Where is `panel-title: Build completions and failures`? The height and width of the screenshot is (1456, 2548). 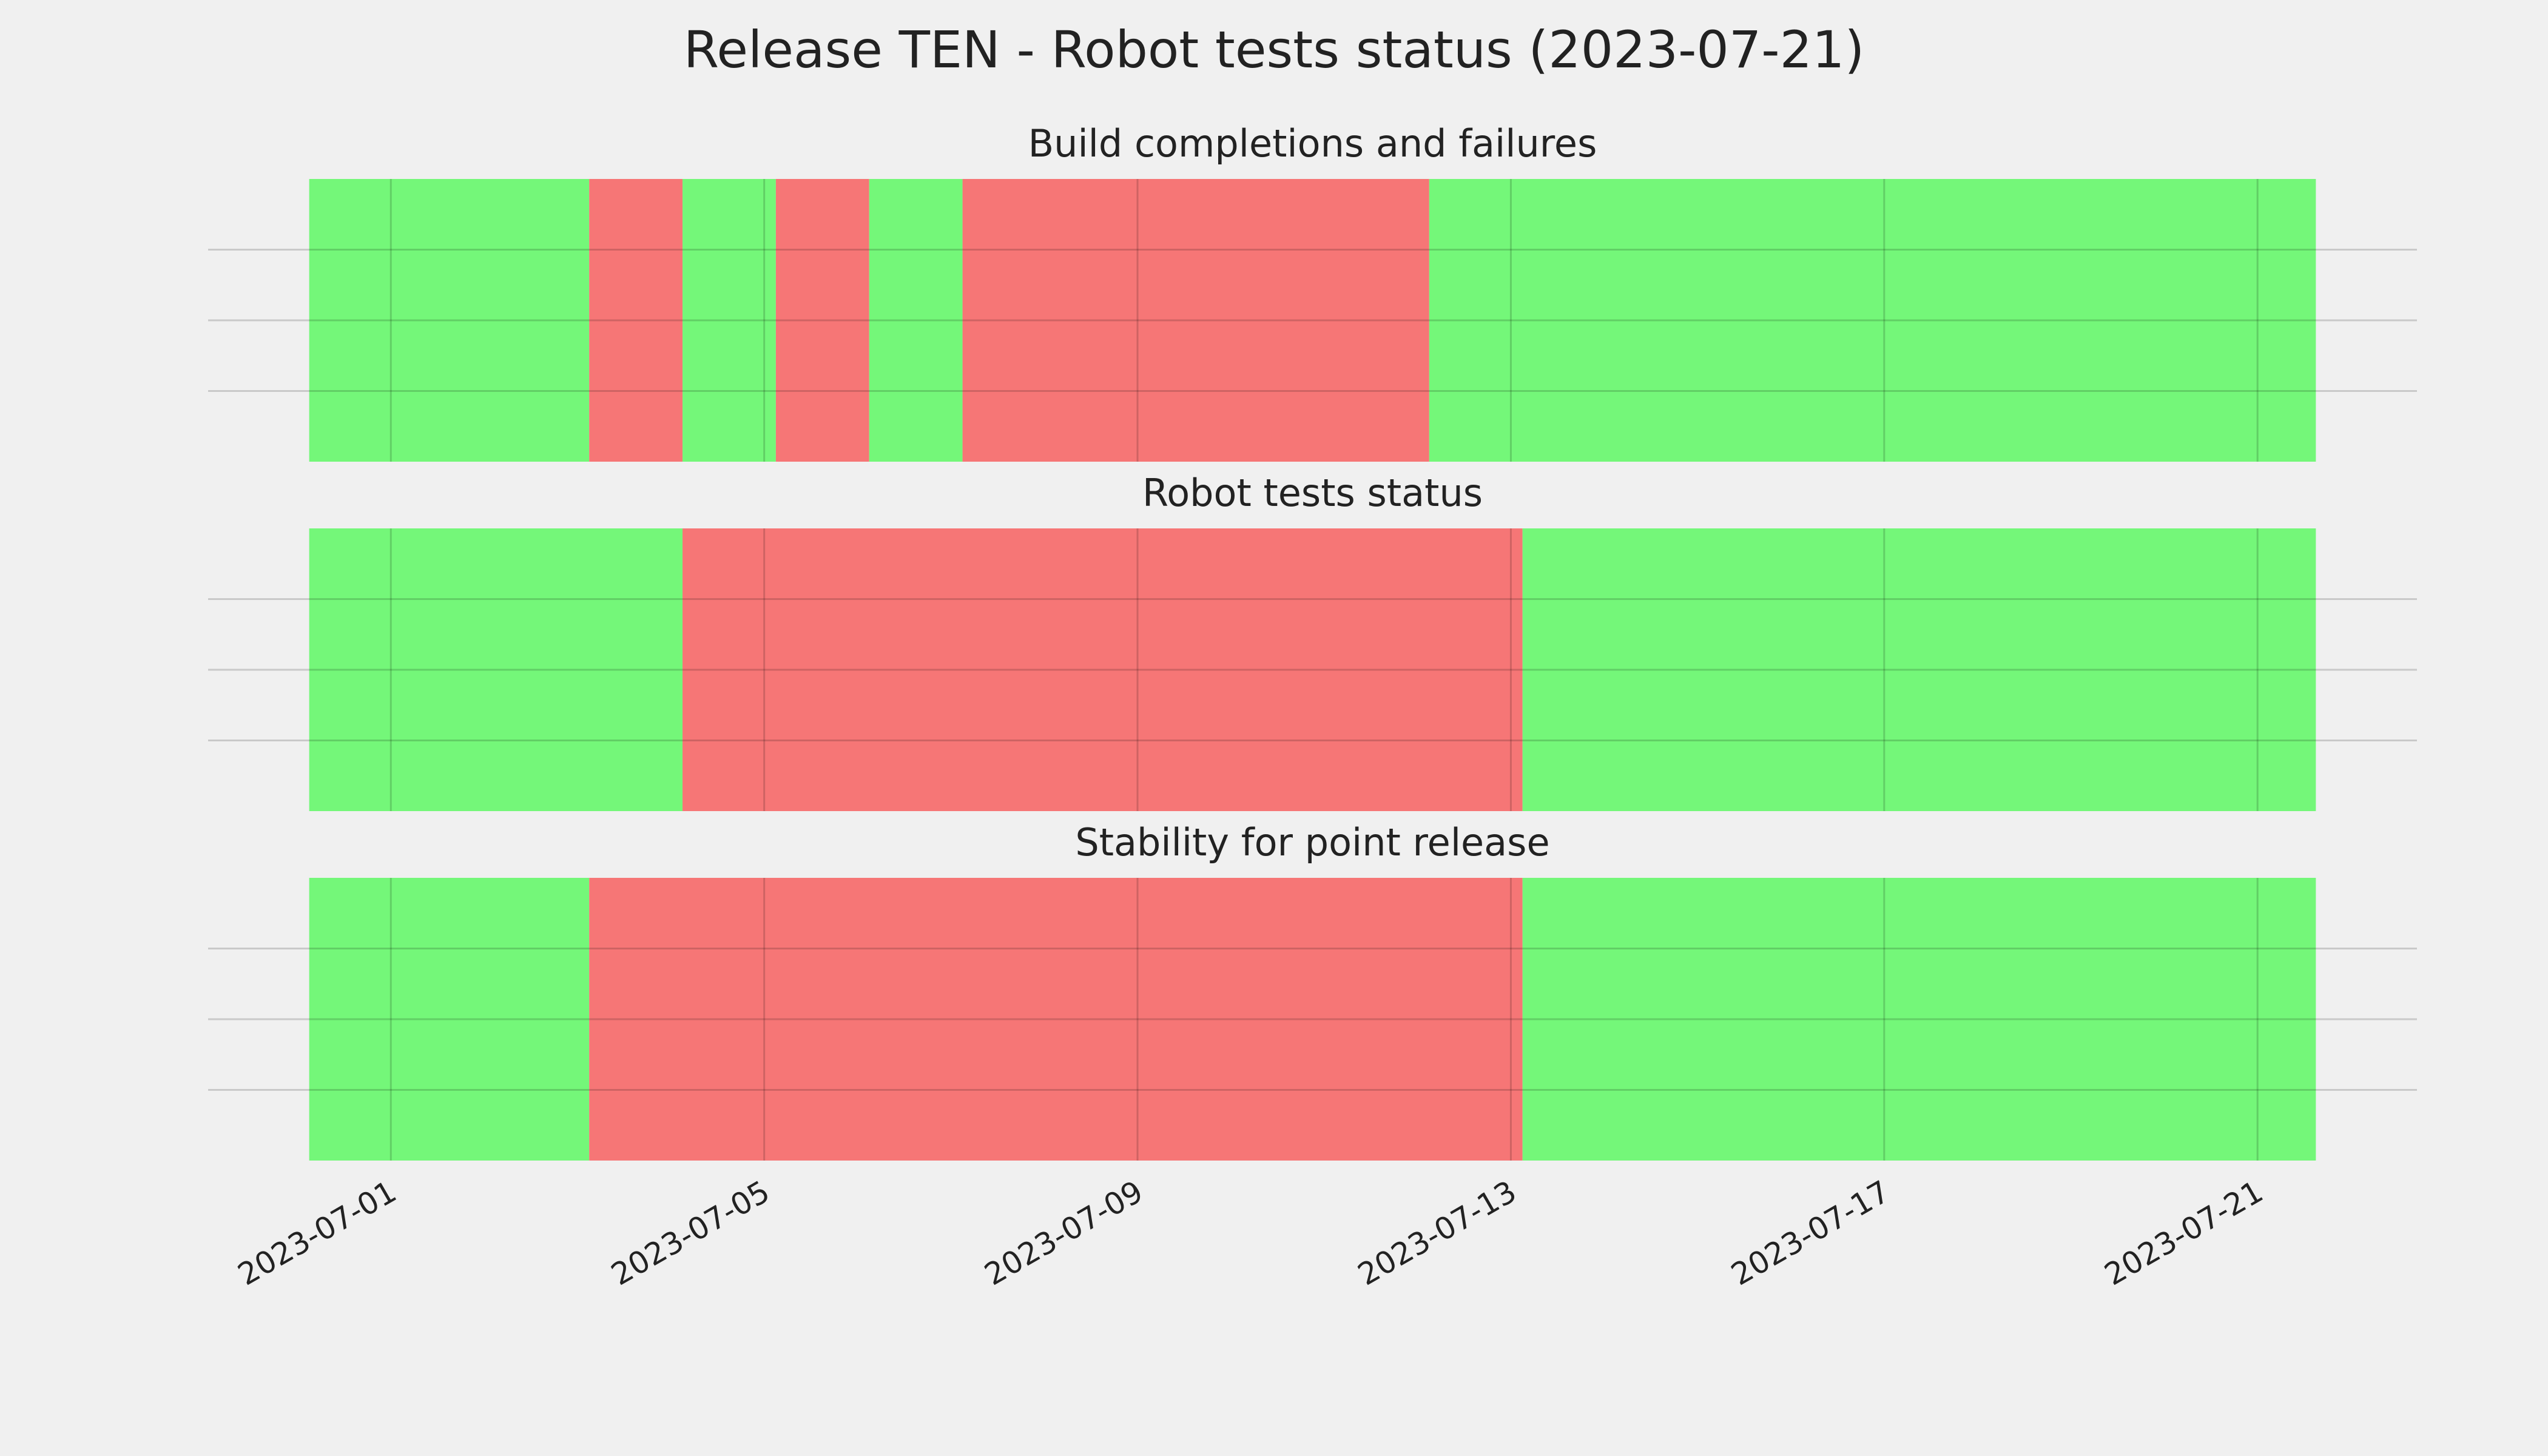
panel-title: Build completions and failures is located at coordinates (1312, 143).